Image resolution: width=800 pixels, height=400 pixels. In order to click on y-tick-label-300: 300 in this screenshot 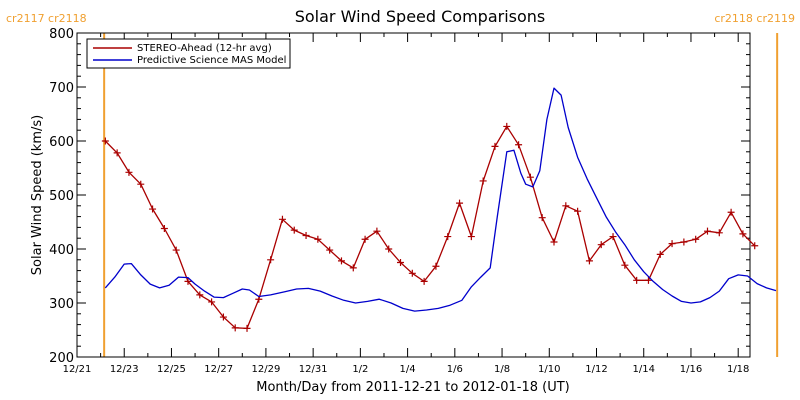, I will do `click(61, 304)`.